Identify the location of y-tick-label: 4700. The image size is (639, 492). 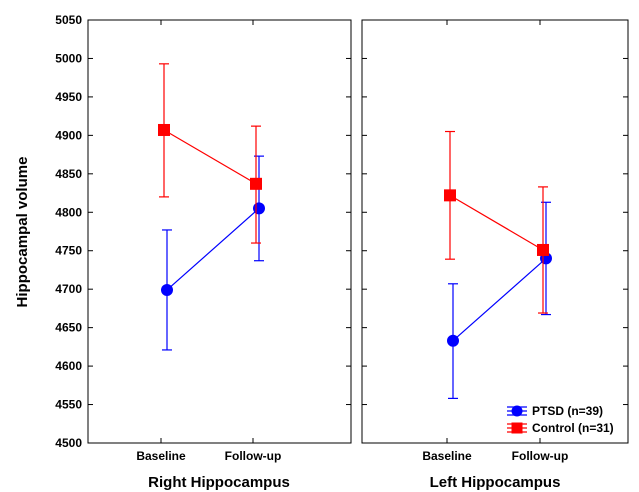
(68, 289).